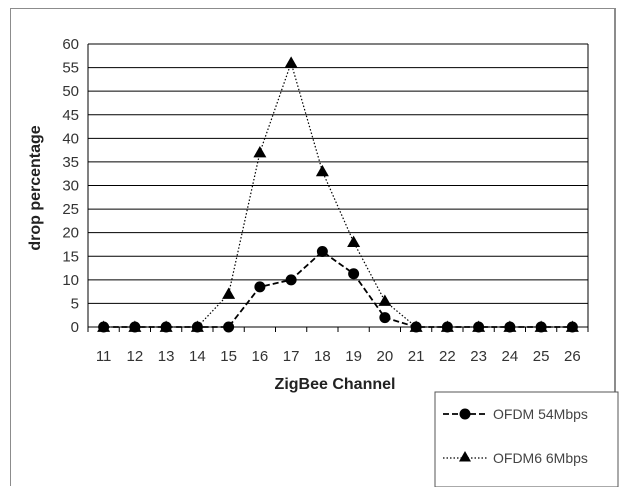  I want to click on y-tick-label-40: 40, so click(70, 138).